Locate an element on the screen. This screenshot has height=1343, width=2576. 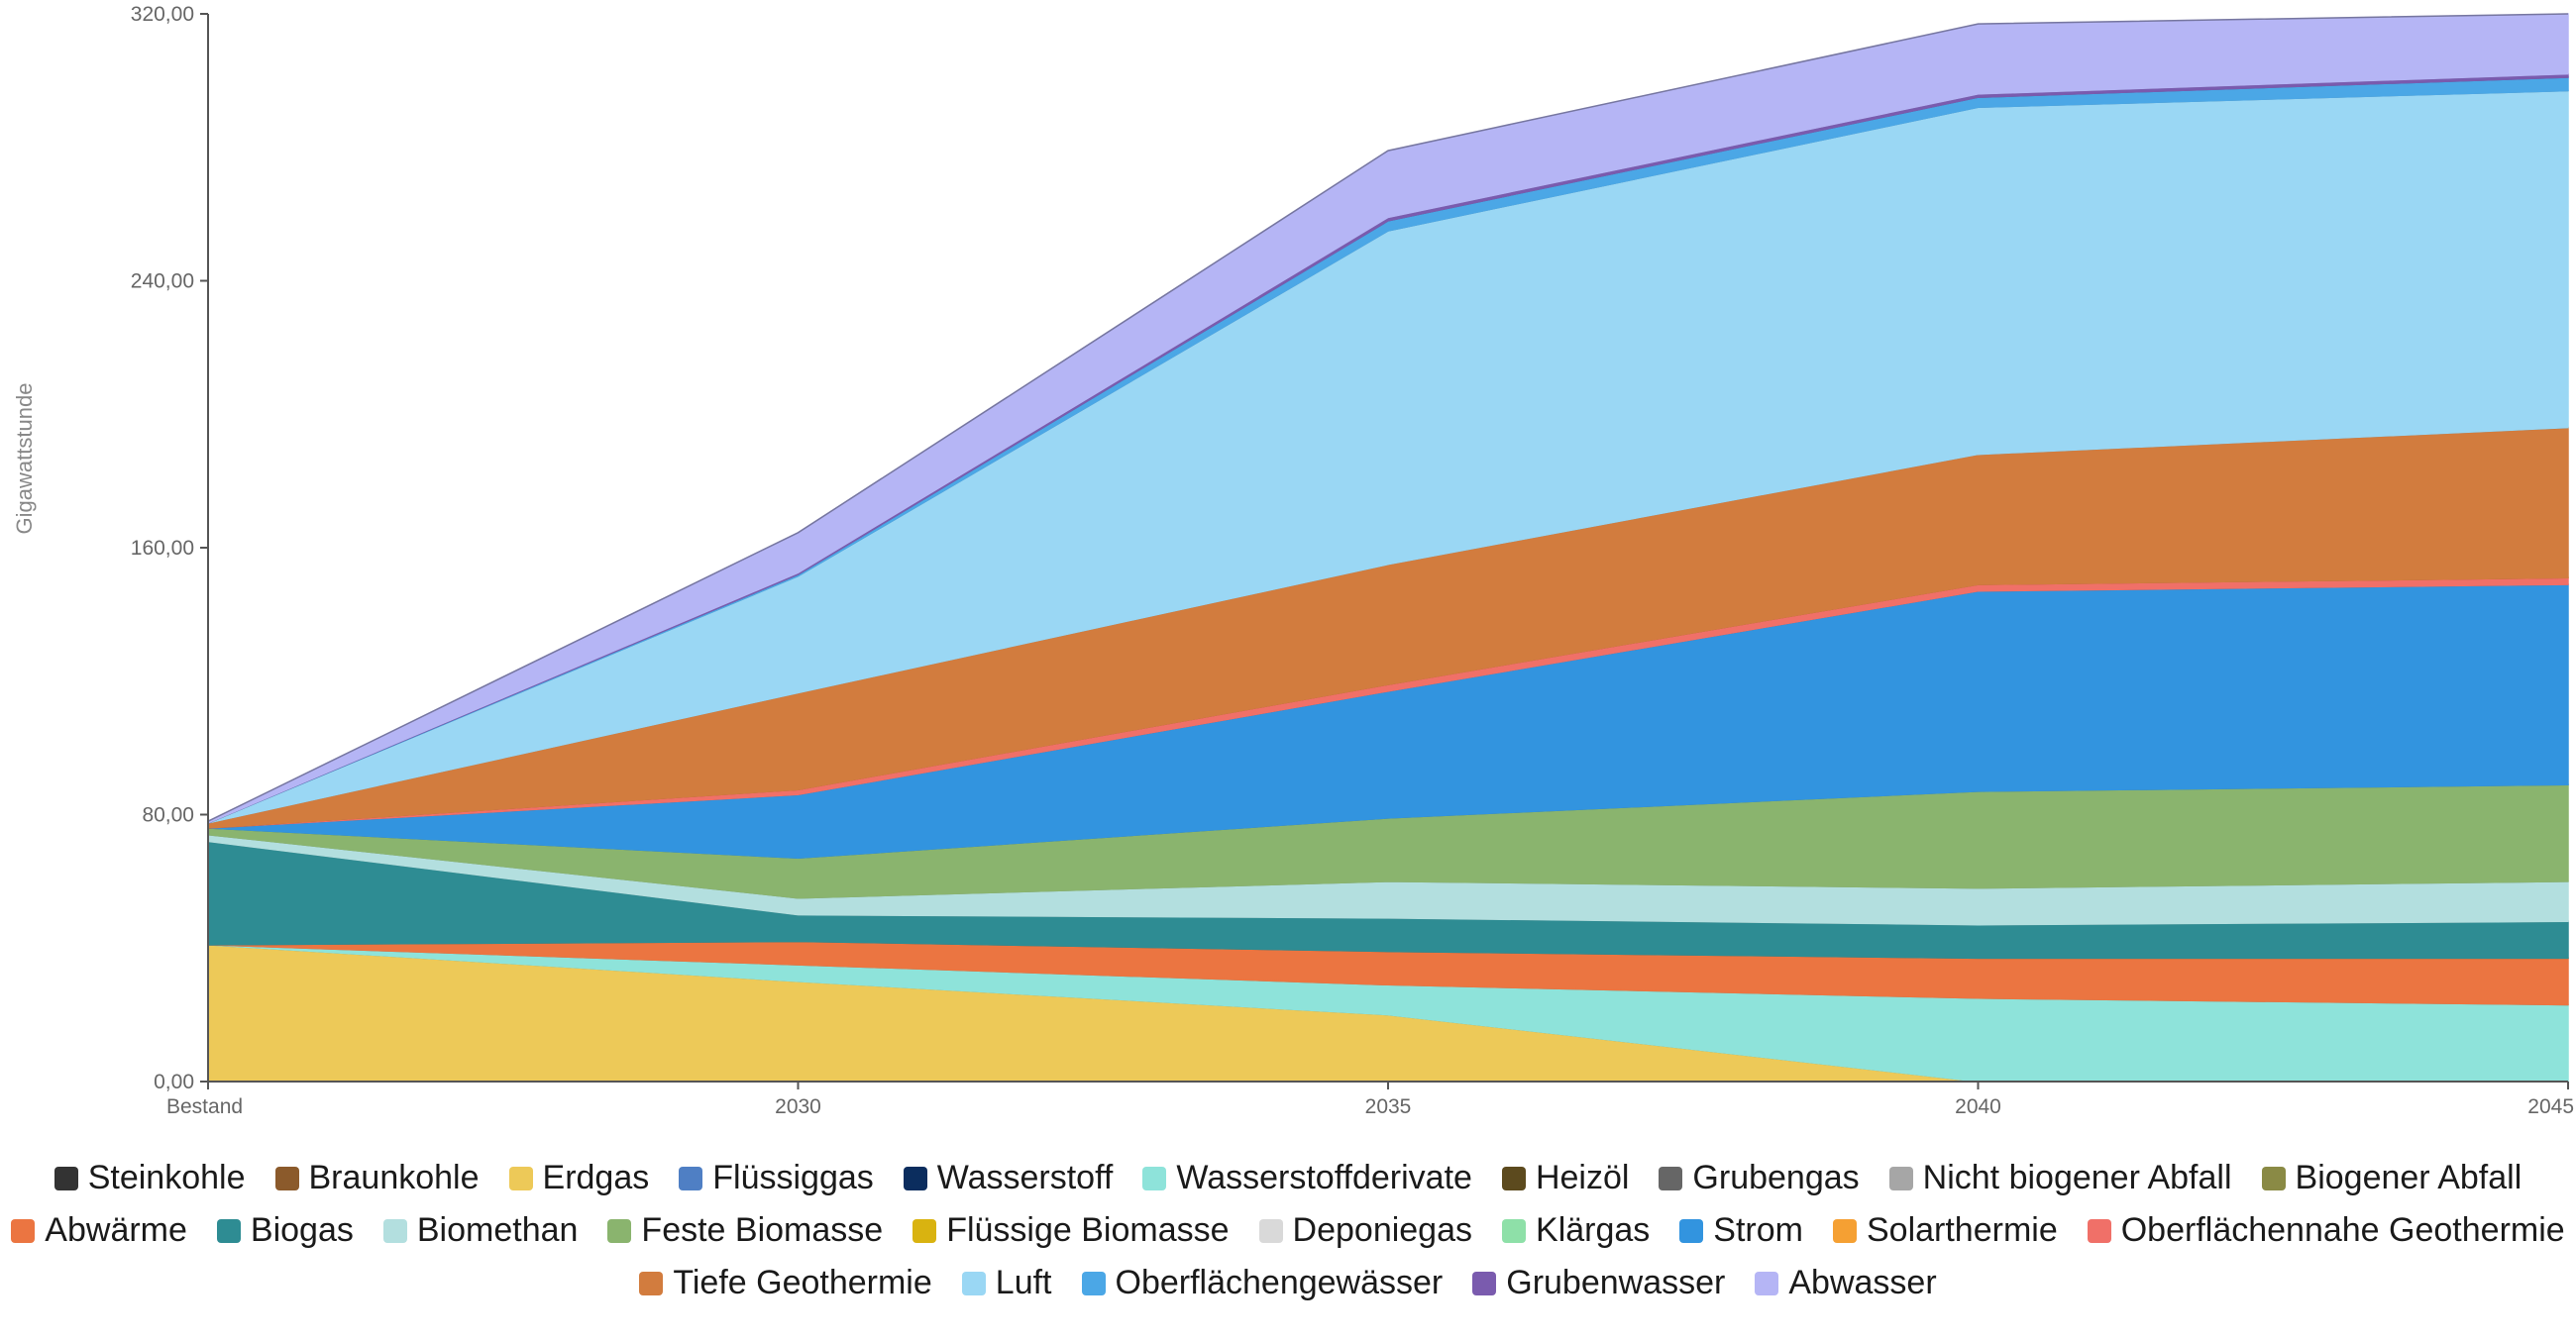
legend-label: Nicht biogener Abfall is located at coordinates (2077, 1177).